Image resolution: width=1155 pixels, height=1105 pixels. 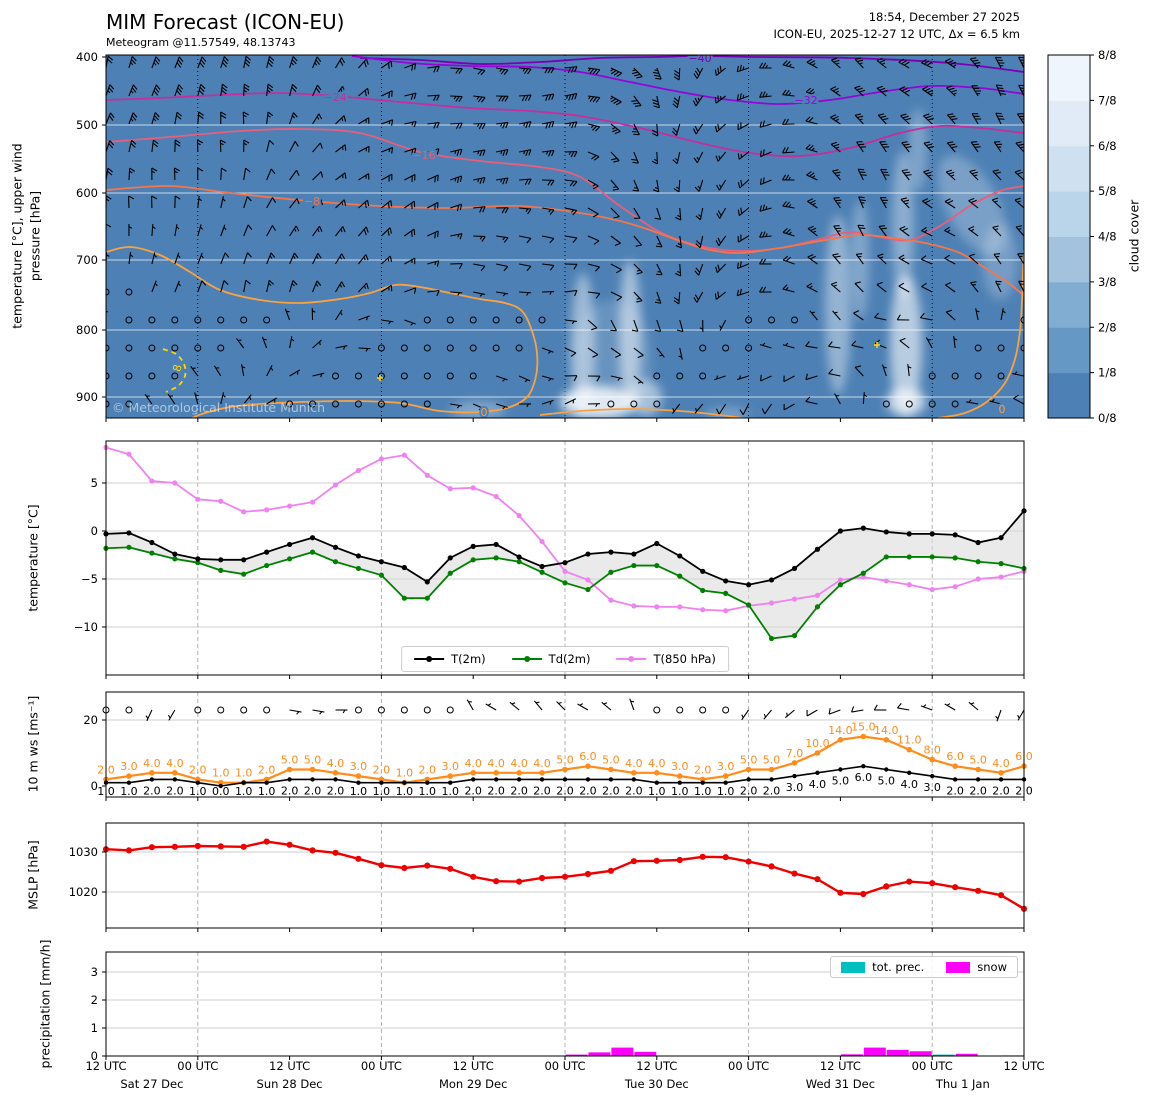 I want to click on mean-wind-marker, so click(x=725, y=782).